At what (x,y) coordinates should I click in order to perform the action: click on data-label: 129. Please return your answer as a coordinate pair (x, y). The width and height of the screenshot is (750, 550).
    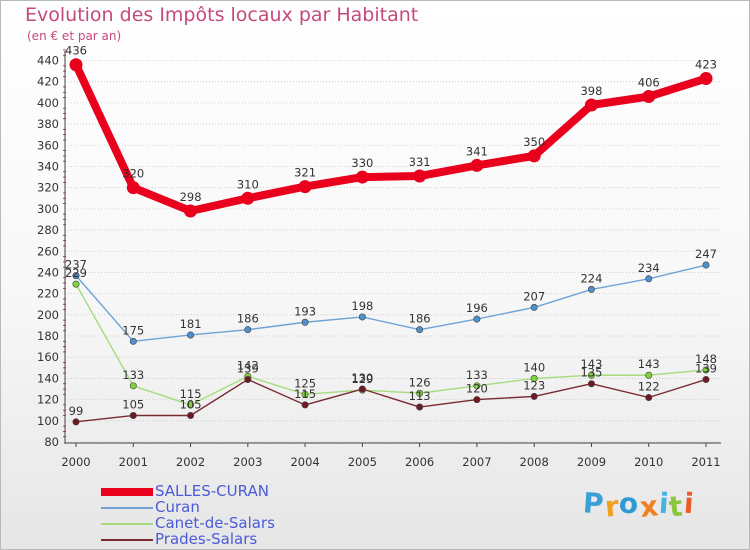
    Looking at the image, I should click on (362, 379).